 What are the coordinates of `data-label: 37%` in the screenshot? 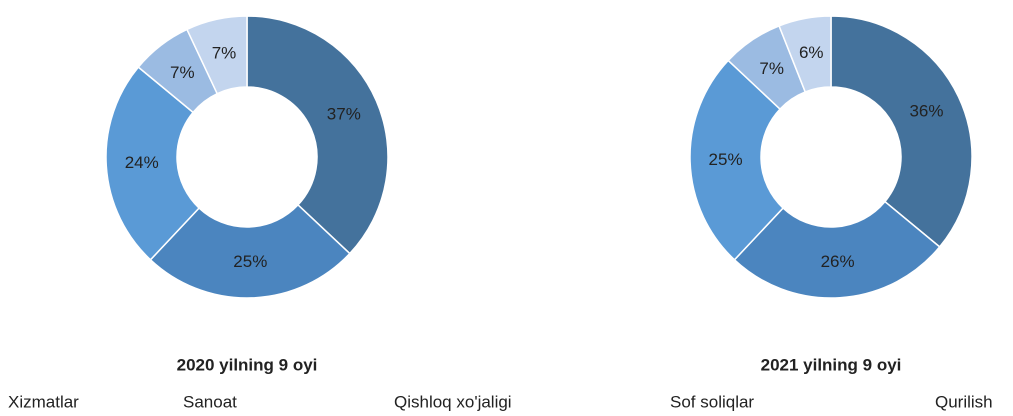 It's located at (344, 114).